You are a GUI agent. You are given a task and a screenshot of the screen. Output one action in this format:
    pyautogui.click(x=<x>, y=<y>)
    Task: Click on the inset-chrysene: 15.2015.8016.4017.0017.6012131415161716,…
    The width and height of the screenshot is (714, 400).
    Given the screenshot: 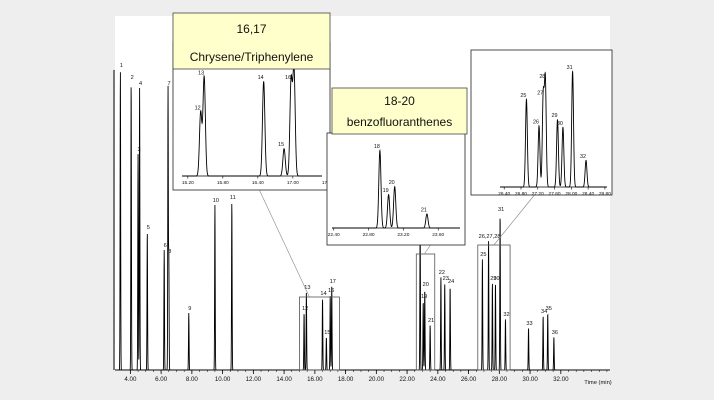 What is the action you would take?
    pyautogui.click(x=253, y=101)
    